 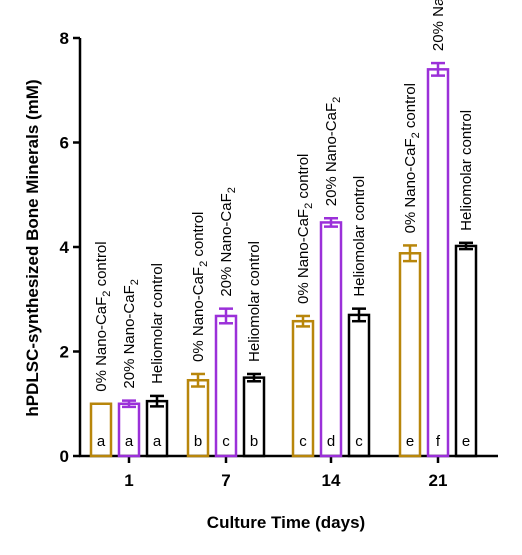 I want to click on y-tick-label: 4, so click(x=65, y=247).